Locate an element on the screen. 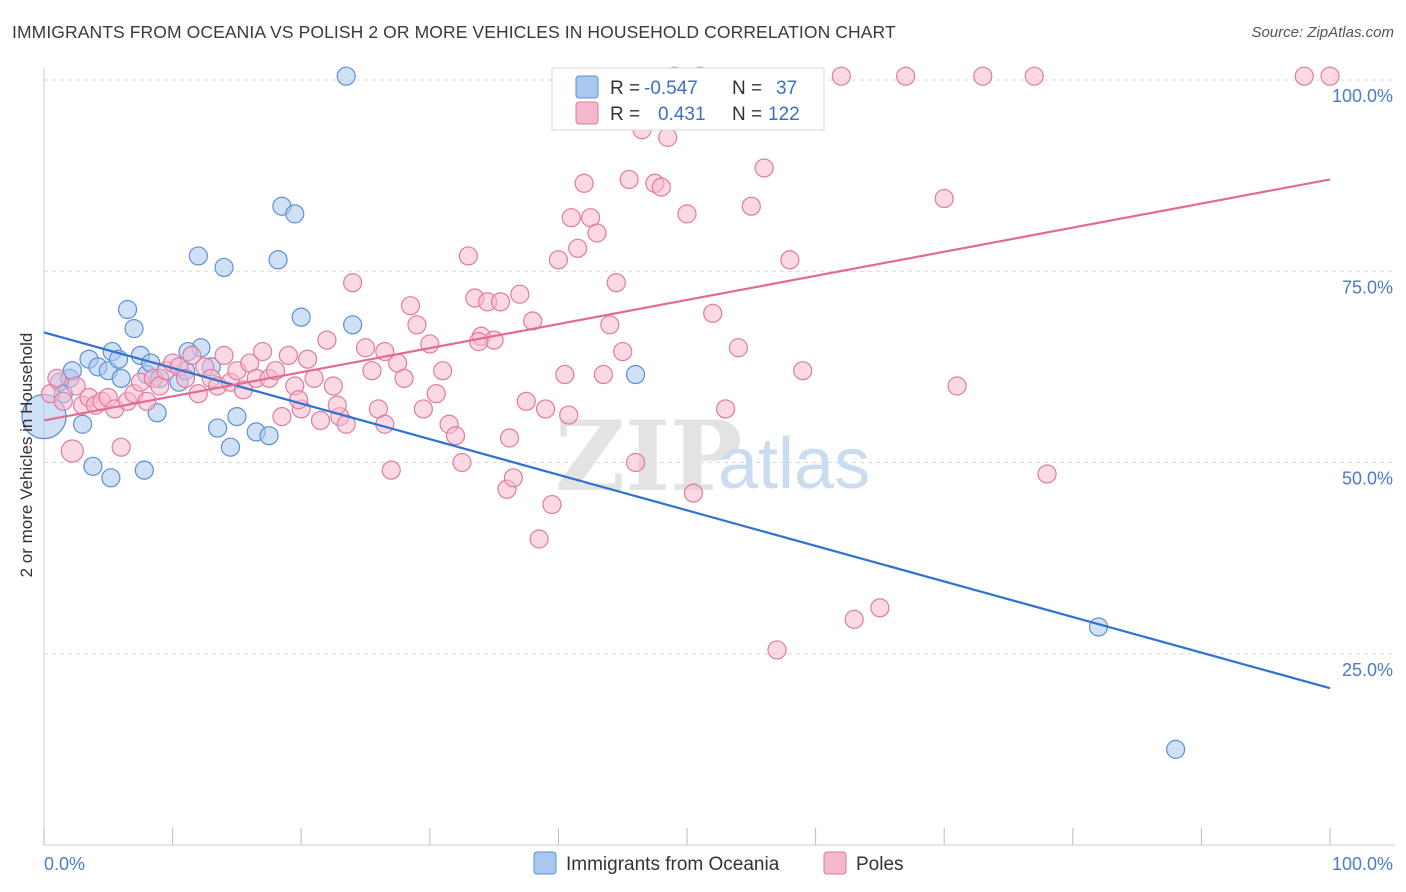 The height and width of the screenshot is (892, 1406). bottom-legend: Immigrants from Oceania Poles is located at coordinates (718, 863).